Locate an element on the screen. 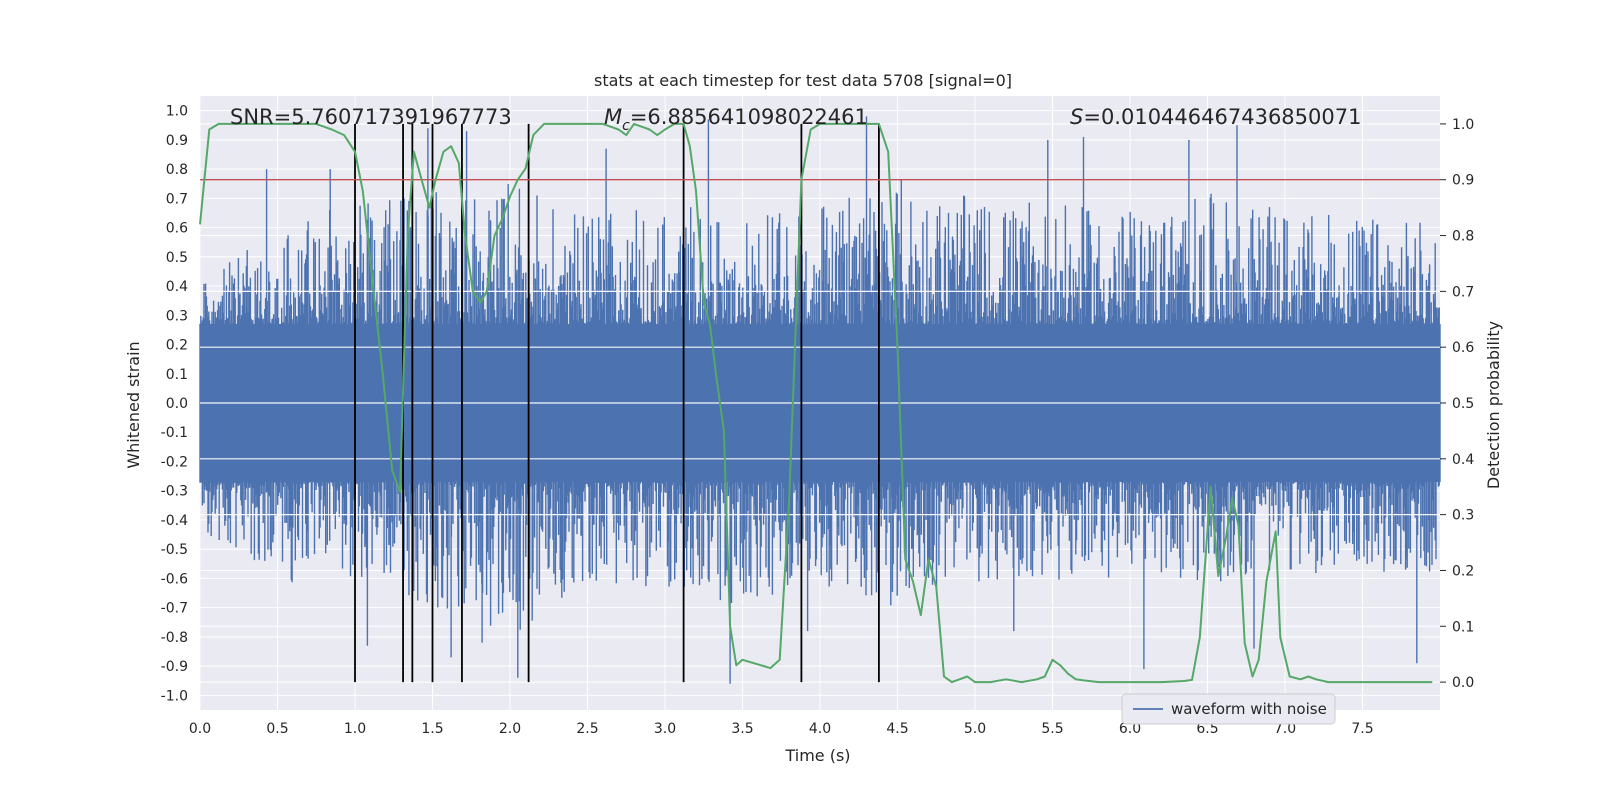 This screenshot has height=800, width=1600. legend-box is located at coordinates (1228, 709).